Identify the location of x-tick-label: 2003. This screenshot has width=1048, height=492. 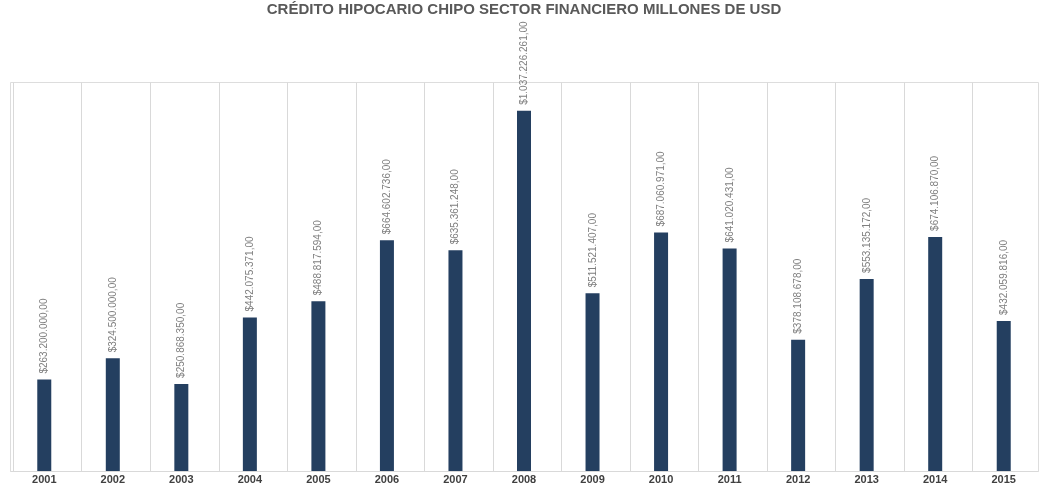
(181, 478).